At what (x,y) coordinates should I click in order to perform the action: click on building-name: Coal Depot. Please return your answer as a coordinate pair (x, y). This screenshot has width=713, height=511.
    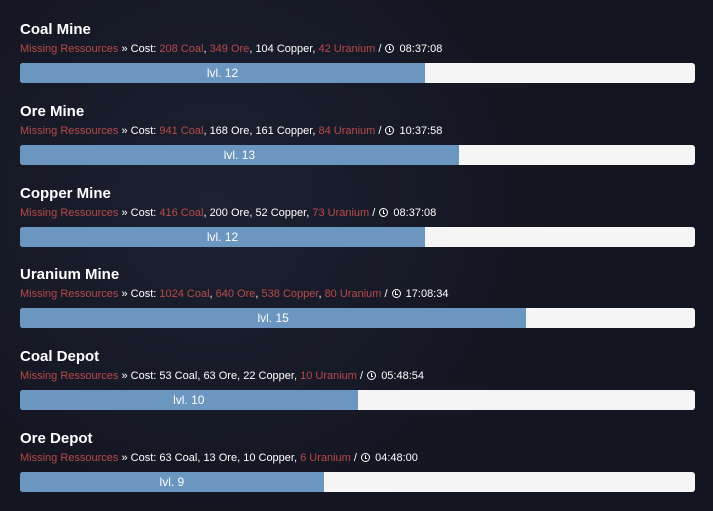
    Looking at the image, I should click on (60, 356).